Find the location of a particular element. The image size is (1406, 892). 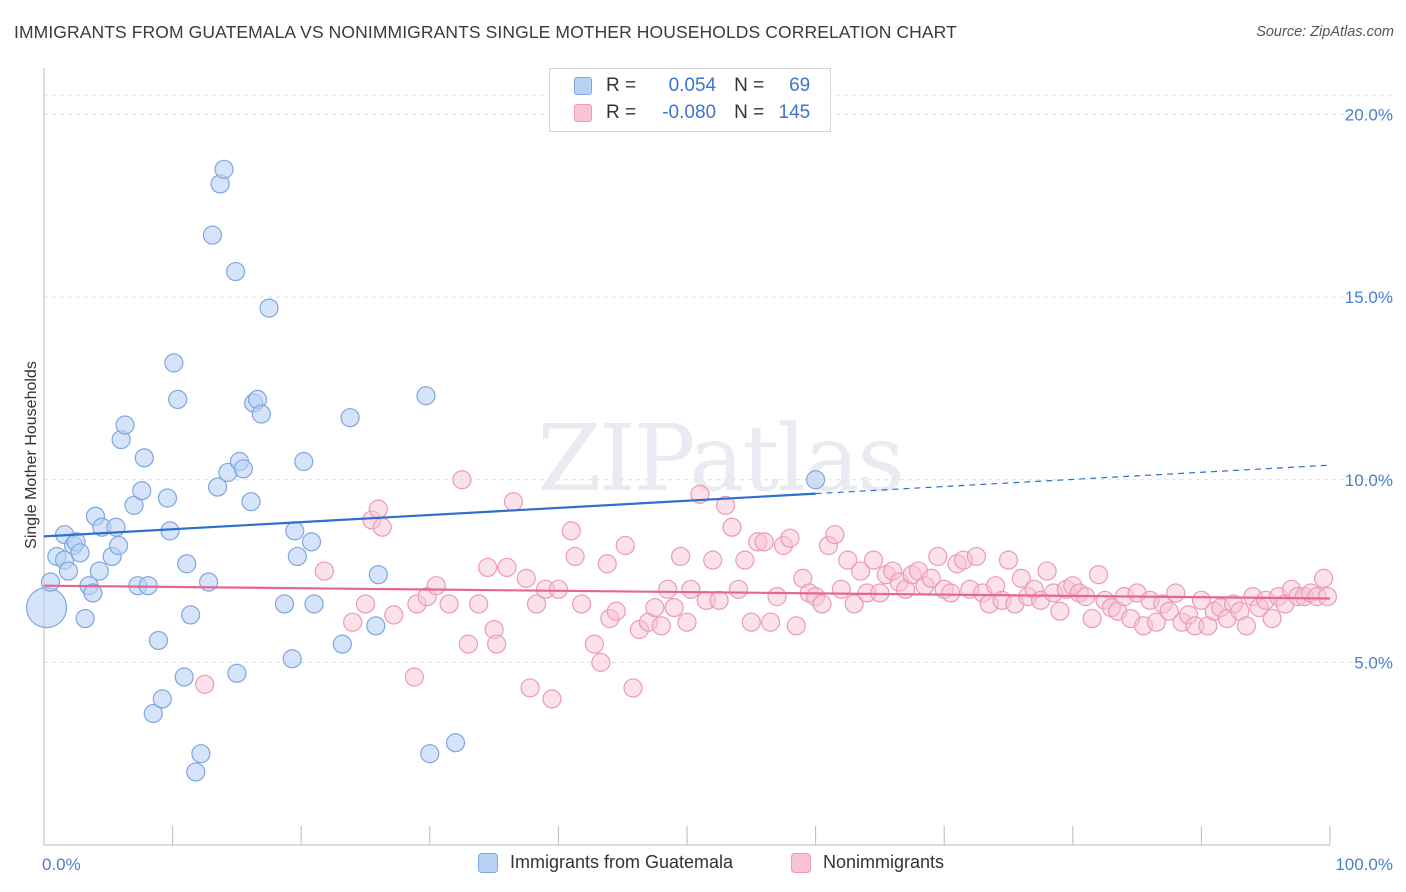

r-label: R = is located at coordinates (621, 112).